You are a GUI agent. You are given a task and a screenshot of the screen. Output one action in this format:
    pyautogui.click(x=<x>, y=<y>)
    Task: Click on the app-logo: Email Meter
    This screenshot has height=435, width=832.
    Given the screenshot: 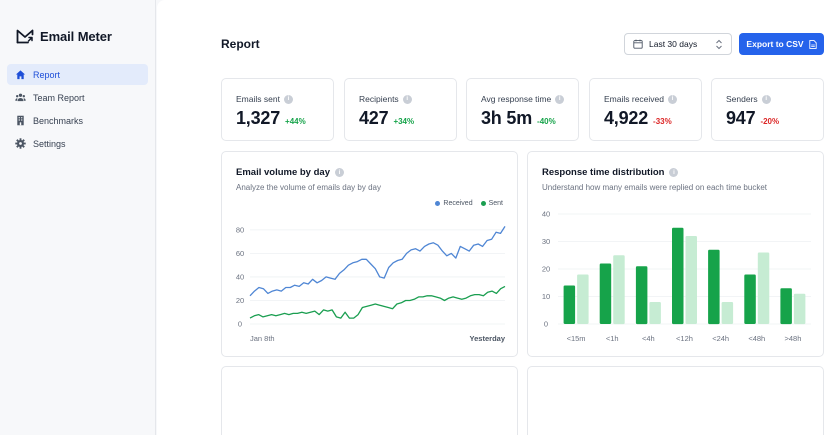 What is the action you would take?
    pyautogui.click(x=64, y=36)
    